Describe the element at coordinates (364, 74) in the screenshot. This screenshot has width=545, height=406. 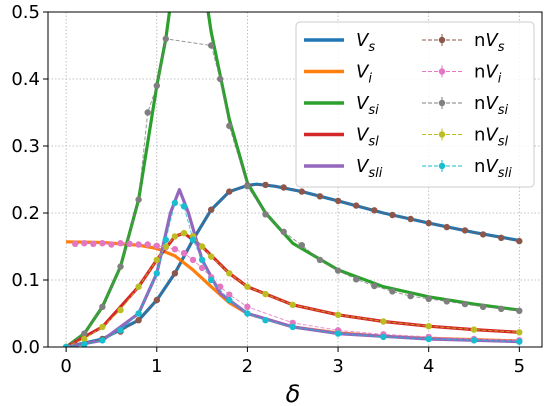
I see `legend-label-v-i: Vi` at that location.